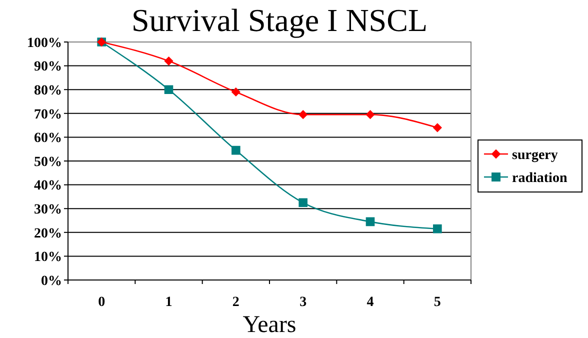  Describe the element at coordinates (48, 67) in the screenshot. I see `y-tick-label: 90%` at that location.